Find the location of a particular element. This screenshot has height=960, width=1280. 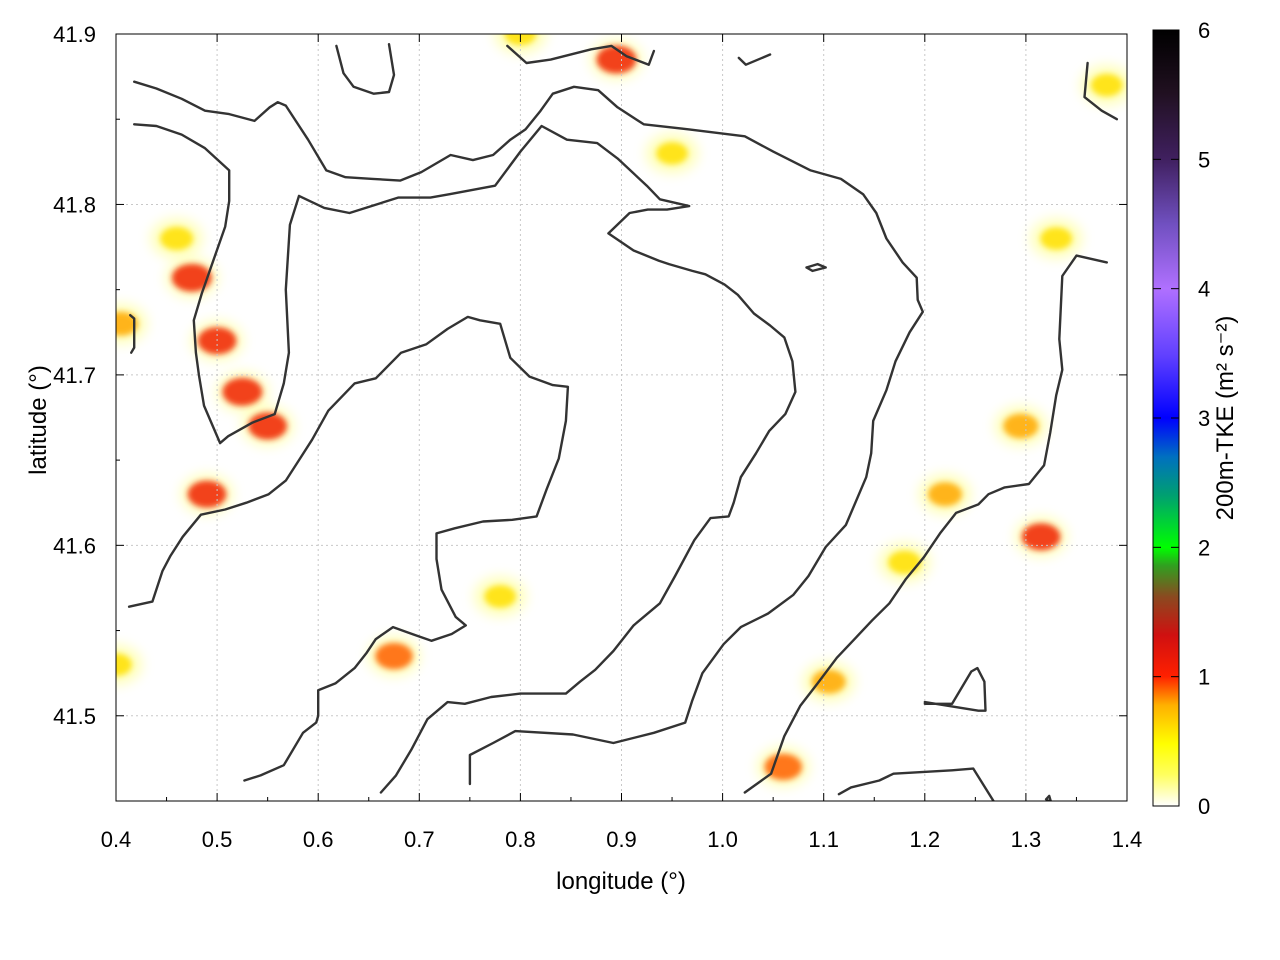

colorbar-tick-label: 3 is located at coordinates (1204, 418).